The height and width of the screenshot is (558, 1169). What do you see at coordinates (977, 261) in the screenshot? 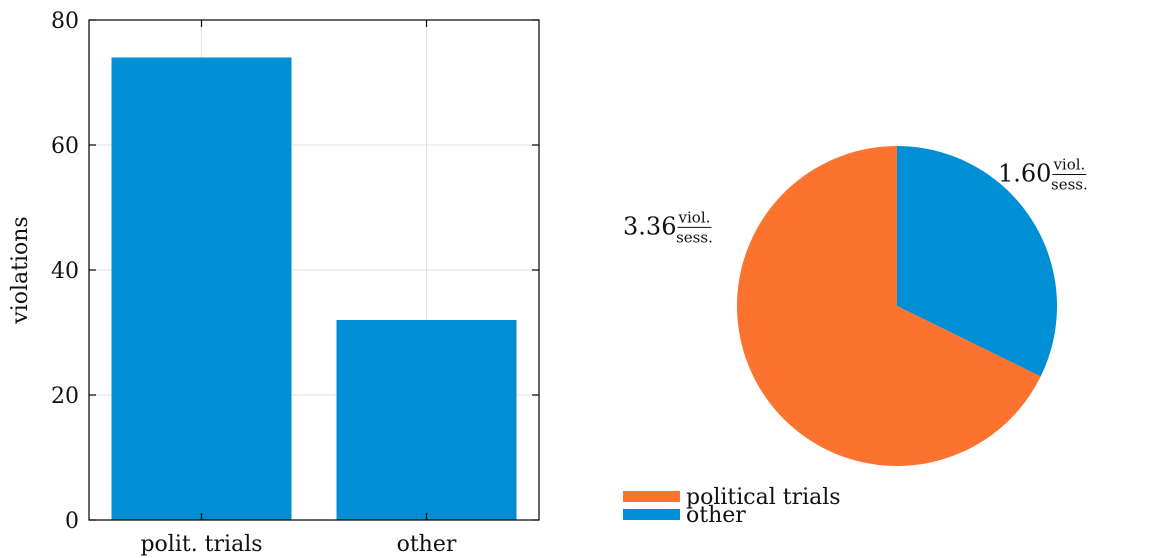
I see `pie-slice-other` at bounding box center [977, 261].